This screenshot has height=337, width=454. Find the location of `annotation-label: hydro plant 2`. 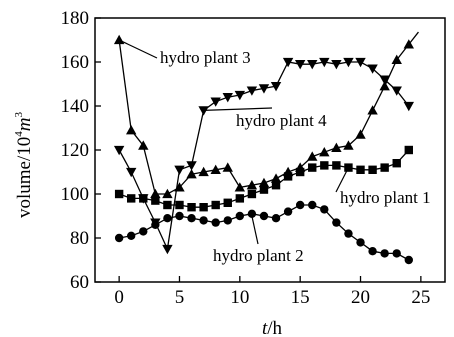

annotation-label: hydro plant 2 is located at coordinates (258, 255).